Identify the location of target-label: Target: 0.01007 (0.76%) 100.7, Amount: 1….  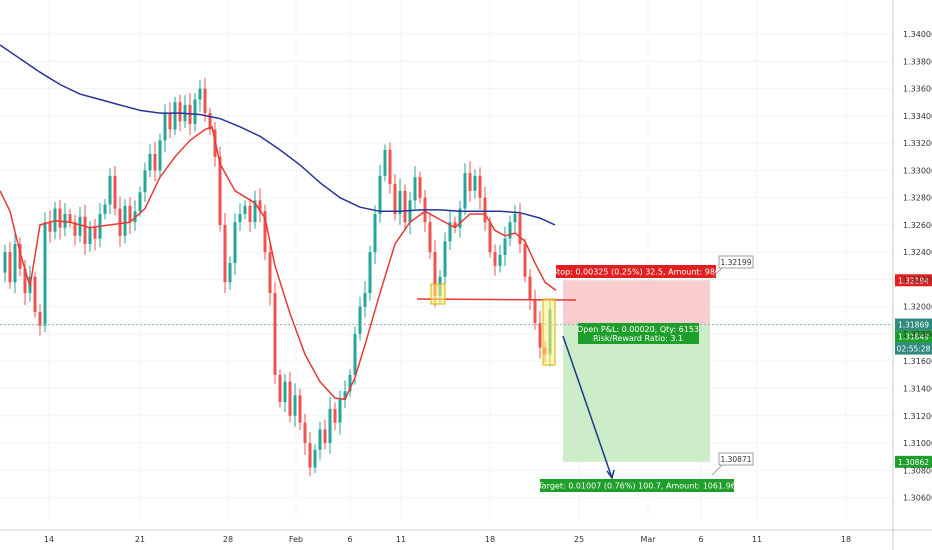
(636, 486).